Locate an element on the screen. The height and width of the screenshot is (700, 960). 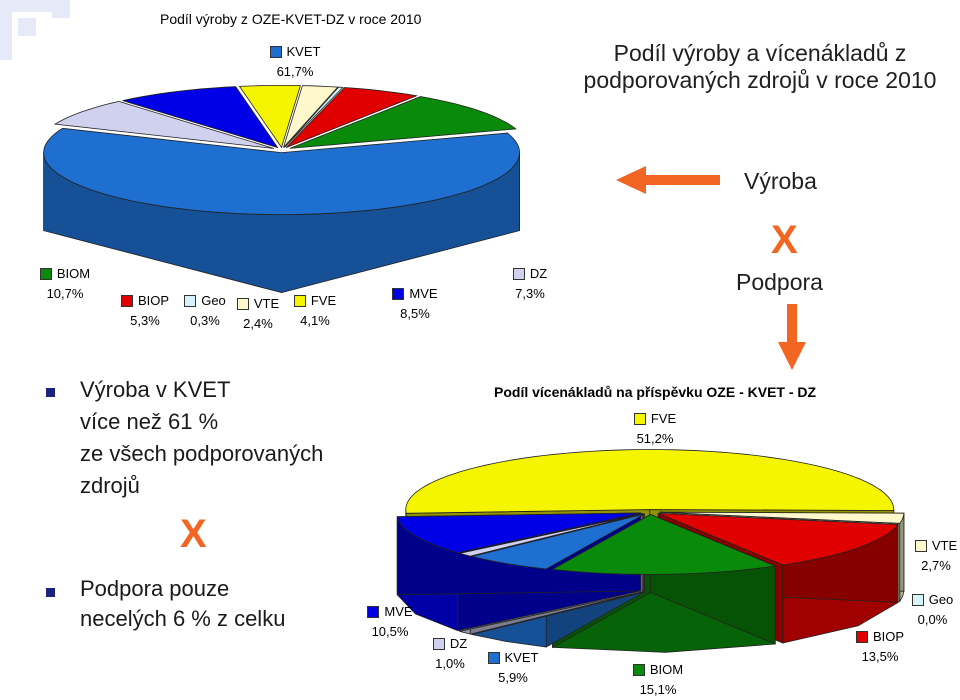
legend-name: KVET is located at coordinates (522, 658).